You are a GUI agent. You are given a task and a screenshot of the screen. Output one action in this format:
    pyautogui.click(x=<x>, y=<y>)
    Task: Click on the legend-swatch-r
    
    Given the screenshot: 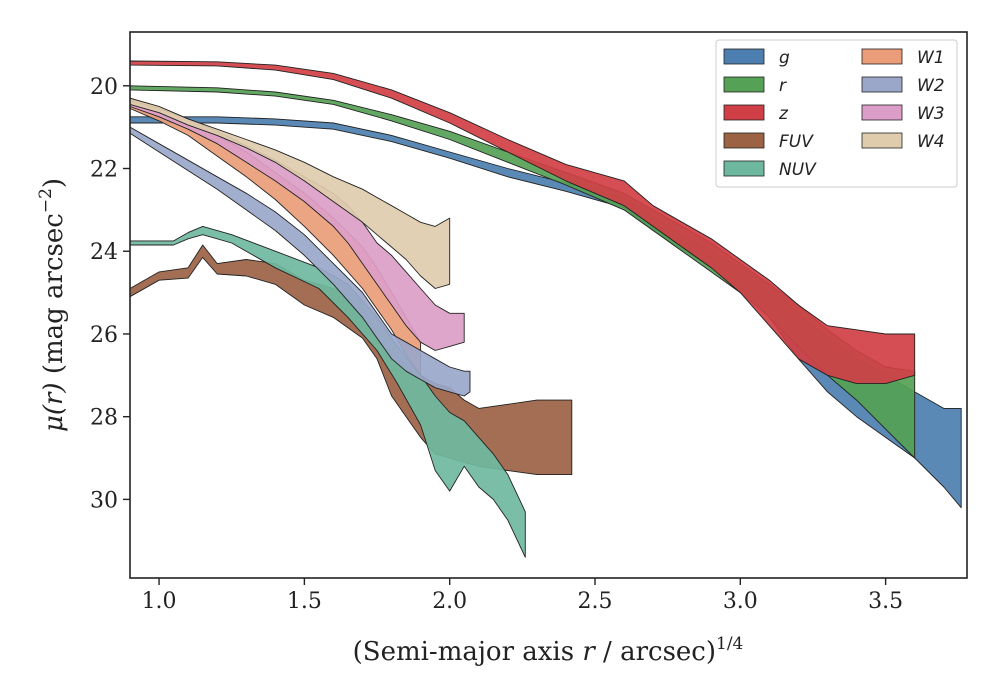 What is the action you would take?
    pyautogui.click(x=744, y=84)
    